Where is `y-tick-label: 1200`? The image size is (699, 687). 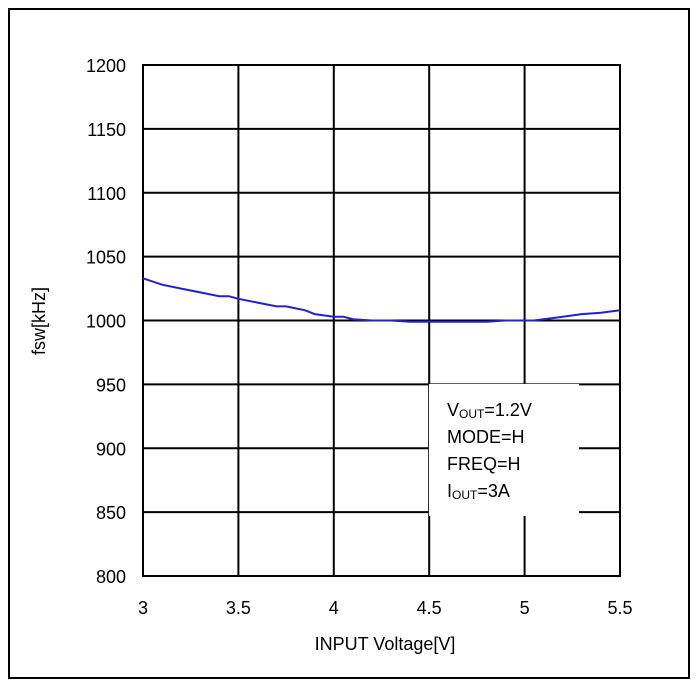
y-tick-label: 1200 is located at coordinates (106, 66).